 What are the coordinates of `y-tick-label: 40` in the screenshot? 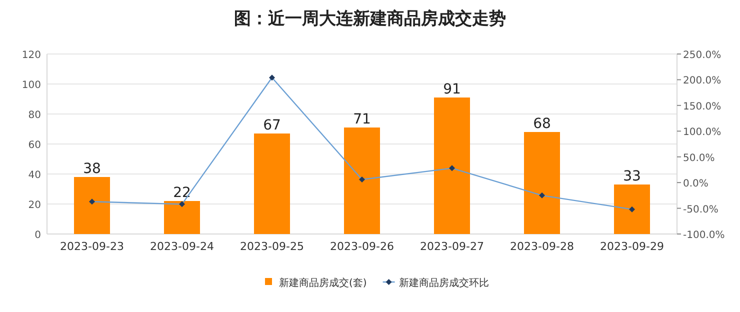 It's located at (34, 175).